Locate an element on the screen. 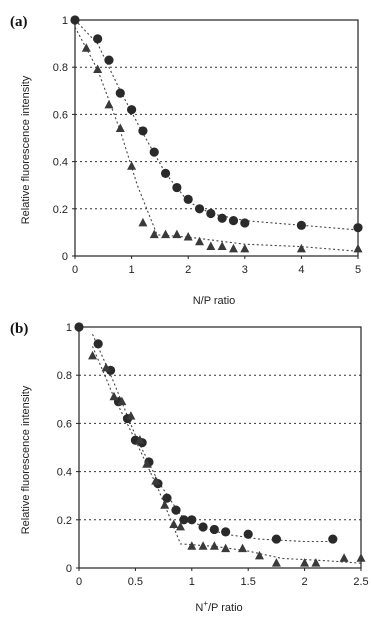 This screenshot has height=621, width=371. x-tick-label-b-0: 0 is located at coordinates (79, 582).